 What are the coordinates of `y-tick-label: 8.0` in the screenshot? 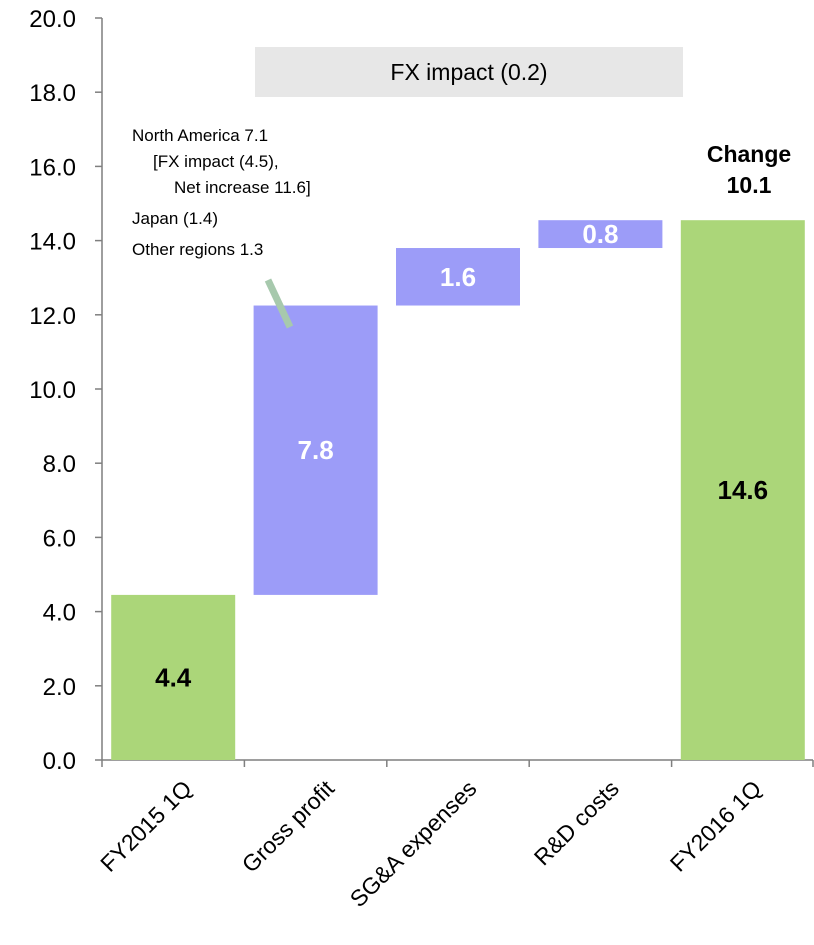 It's located at (59, 464).